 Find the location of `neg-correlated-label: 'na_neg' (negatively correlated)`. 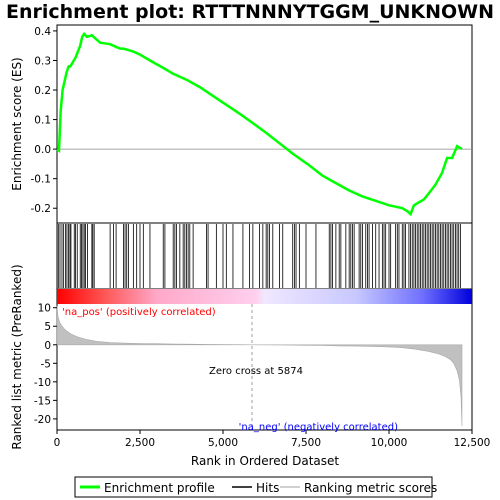

neg-correlated-label: 'na_neg' (negatively correlated) is located at coordinates (318, 427).